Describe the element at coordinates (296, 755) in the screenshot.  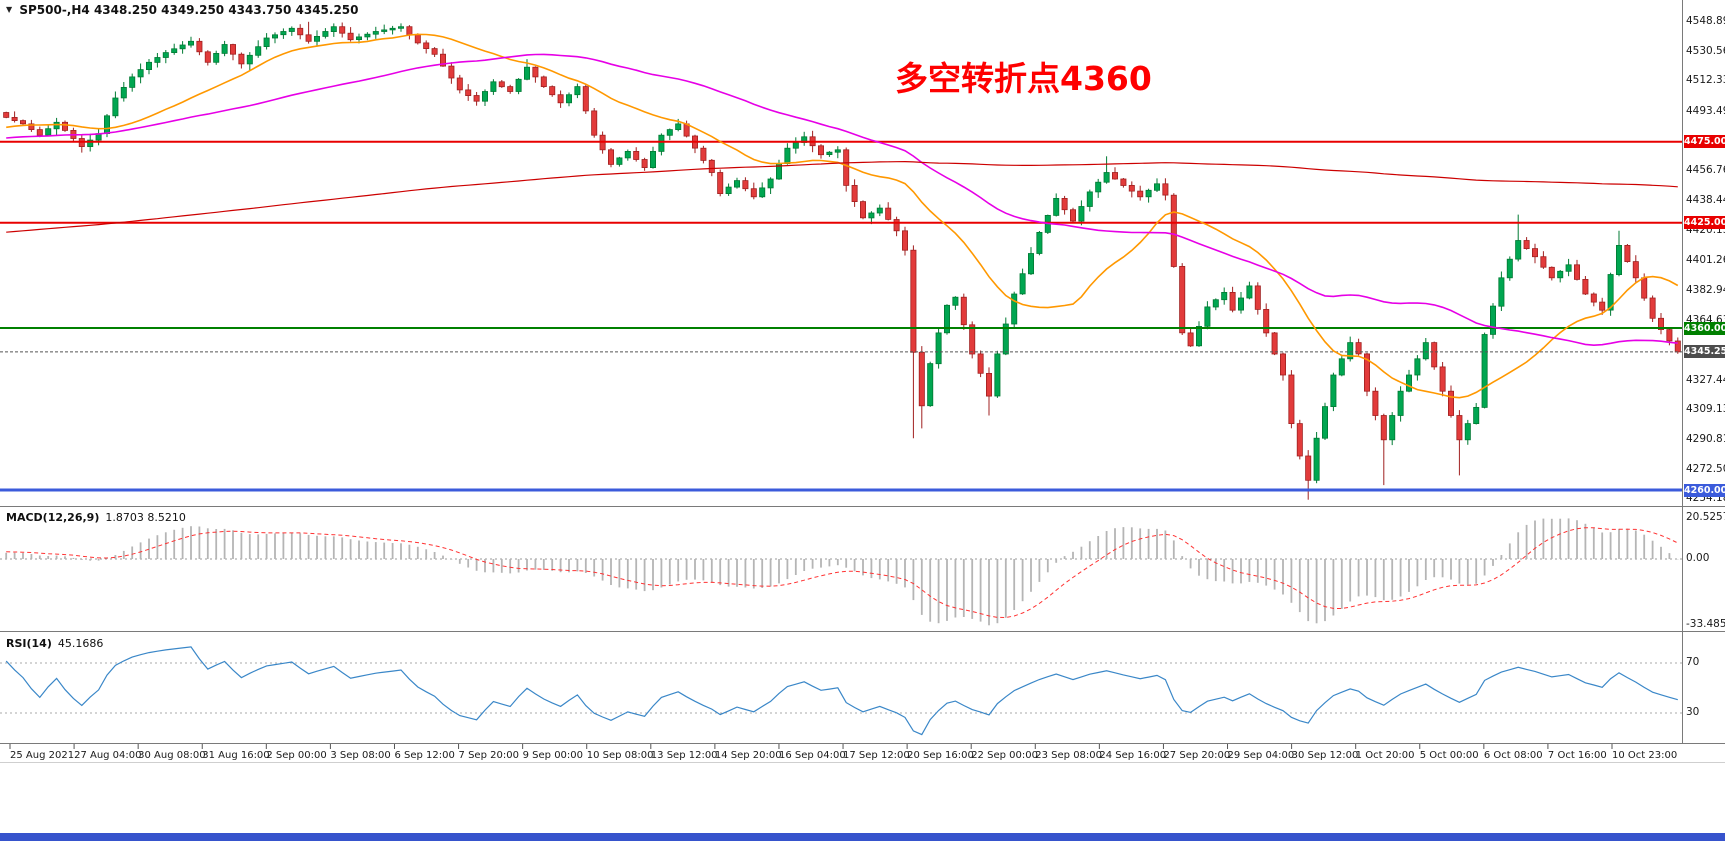
I see `time-axis-label: 2 Sep 00:00` at that location.